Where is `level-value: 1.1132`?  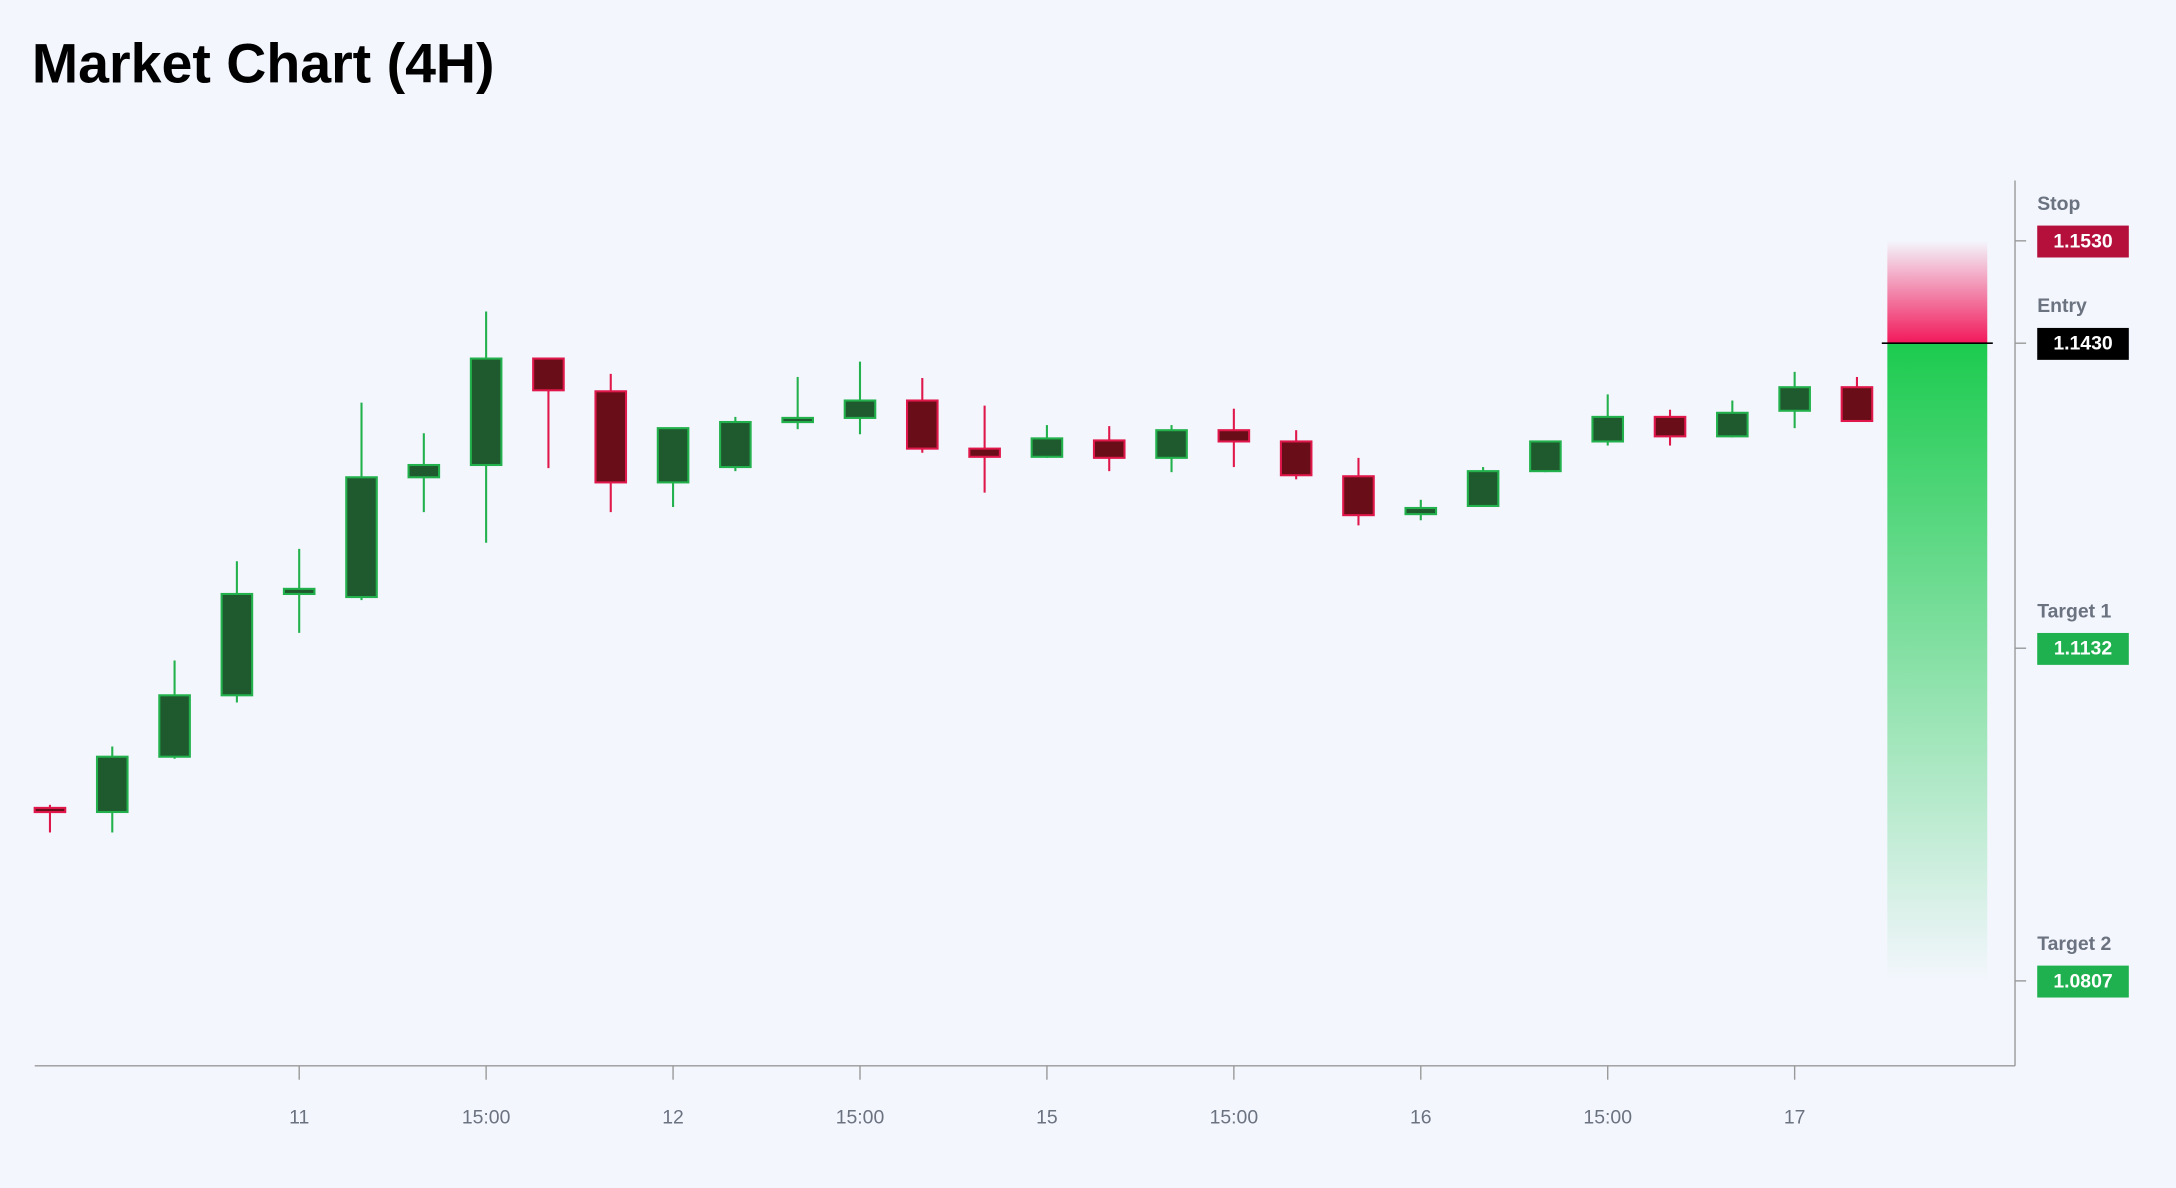
level-value: 1.1132 is located at coordinates (2083, 649).